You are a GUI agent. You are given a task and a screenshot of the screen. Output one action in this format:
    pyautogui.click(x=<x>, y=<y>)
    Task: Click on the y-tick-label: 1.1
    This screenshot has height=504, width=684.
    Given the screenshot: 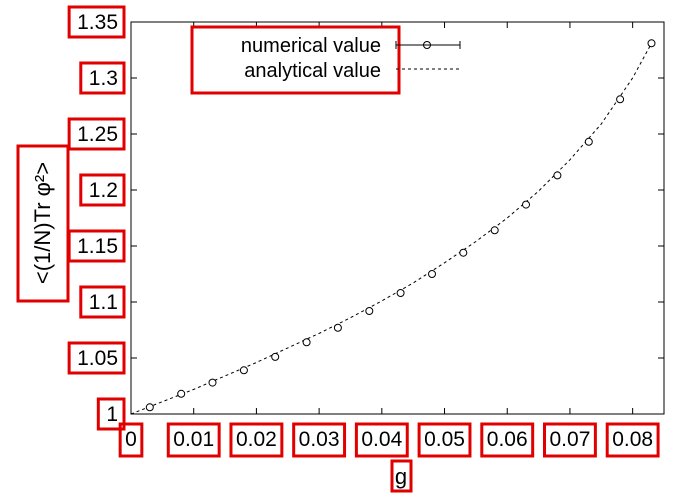 What is the action you would take?
    pyautogui.click(x=103, y=302)
    